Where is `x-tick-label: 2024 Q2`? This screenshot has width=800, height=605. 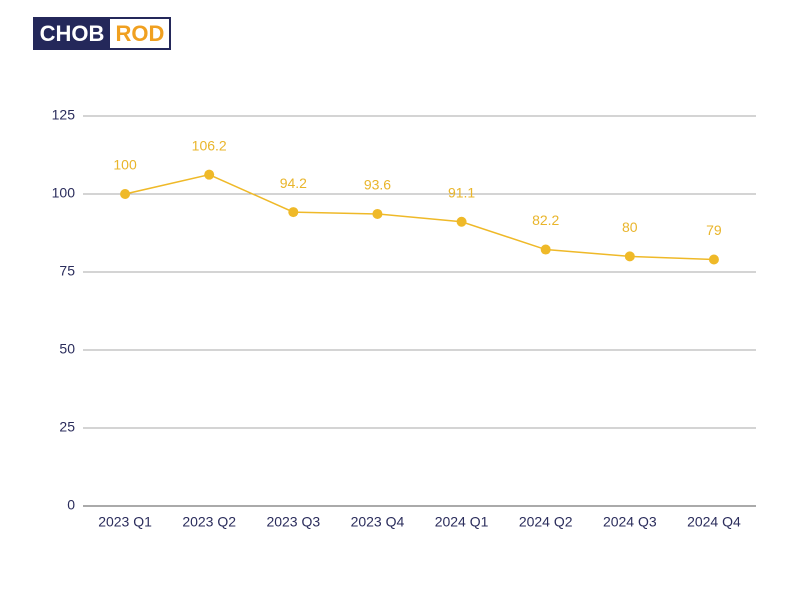
x-tick-label: 2024 Q2 is located at coordinates (546, 522).